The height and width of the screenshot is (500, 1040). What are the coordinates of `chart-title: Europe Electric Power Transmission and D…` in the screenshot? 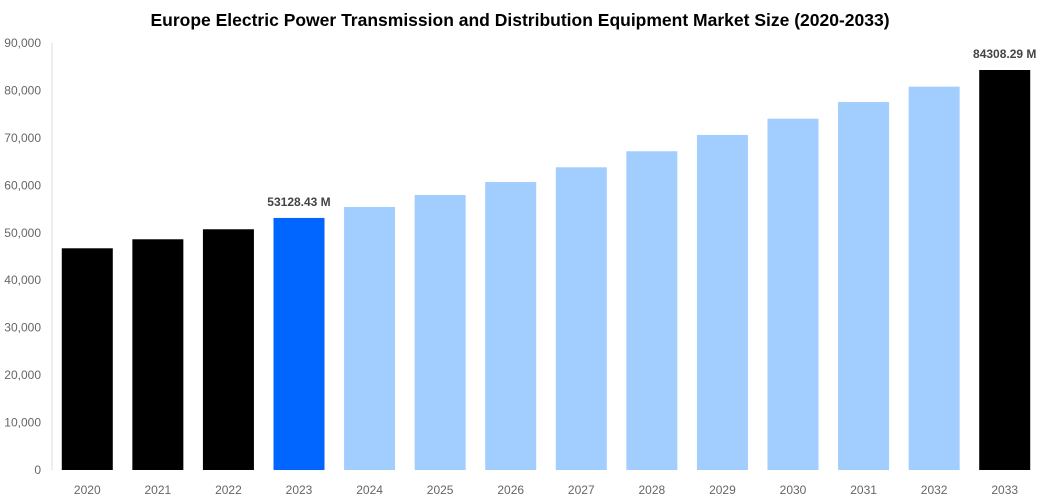 It's located at (519, 20).